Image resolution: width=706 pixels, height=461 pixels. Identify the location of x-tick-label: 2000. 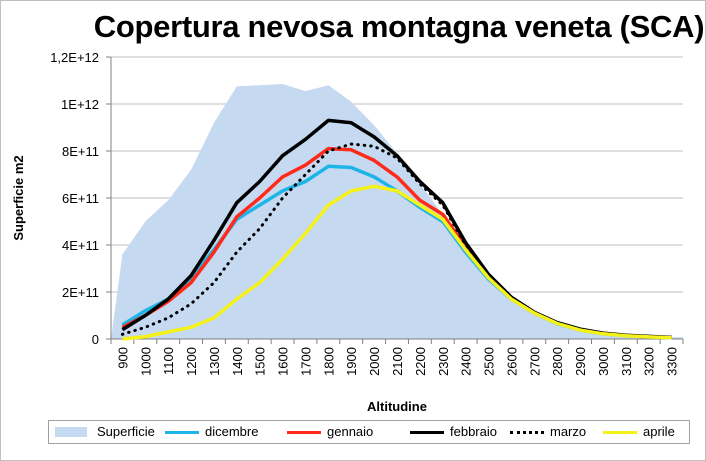
(374, 361).